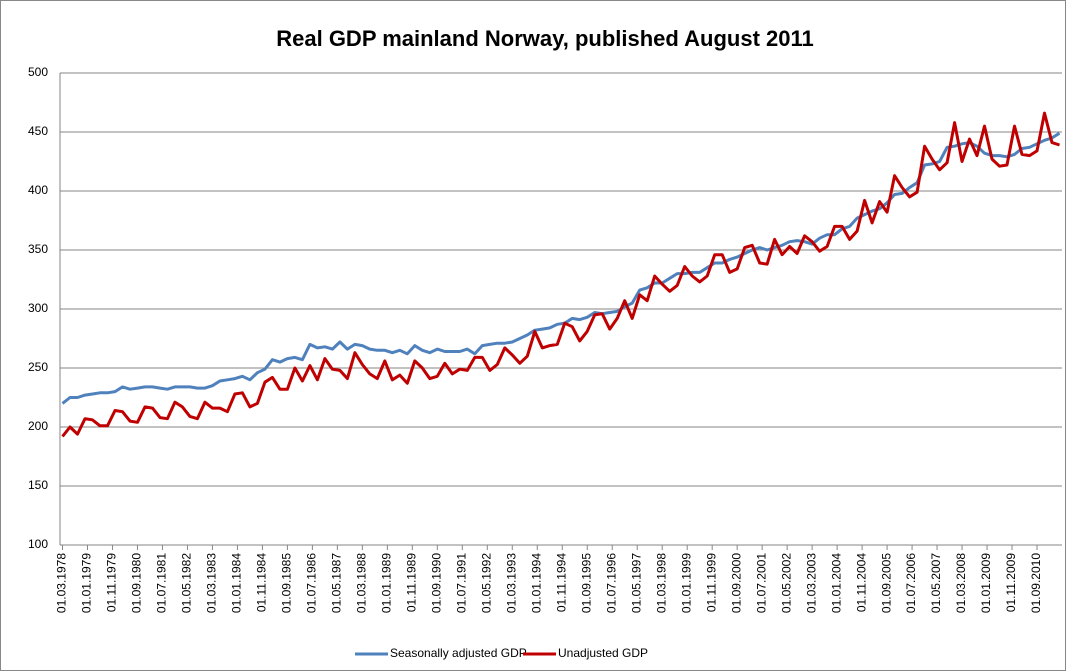  I want to click on x-tick-label: 01.01.1984, so click(237, 583).